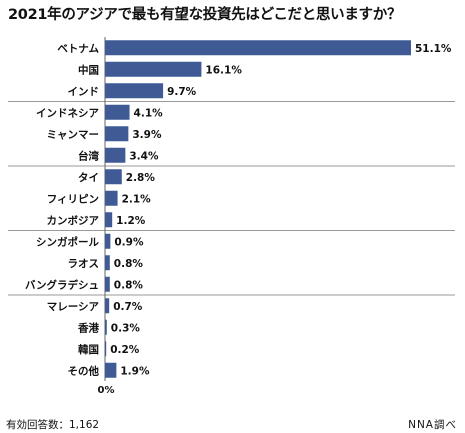 The width and height of the screenshot is (465, 433). Describe the element at coordinates (131, 221) in the screenshot. I see `value-label: 1.2%` at that location.